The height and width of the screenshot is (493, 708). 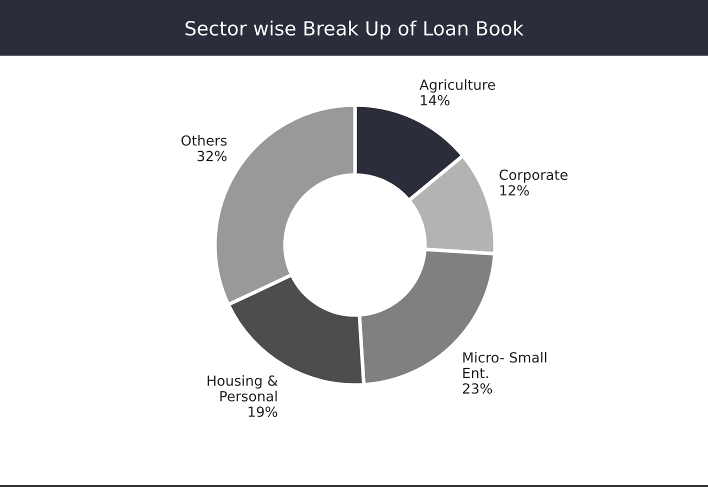 I want to click on slice-label: Housing & Personal, so click(x=243, y=388).